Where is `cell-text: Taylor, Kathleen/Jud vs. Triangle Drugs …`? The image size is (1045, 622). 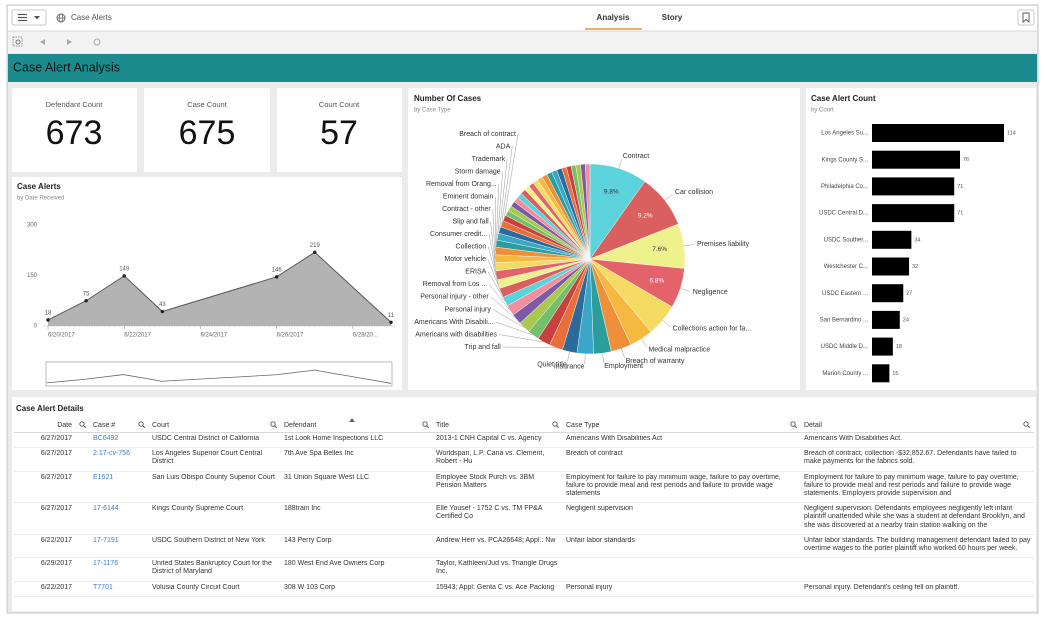 cell-text: Taylor, Kathleen/Jud vs. Triangle Drugs … is located at coordinates (497, 568).